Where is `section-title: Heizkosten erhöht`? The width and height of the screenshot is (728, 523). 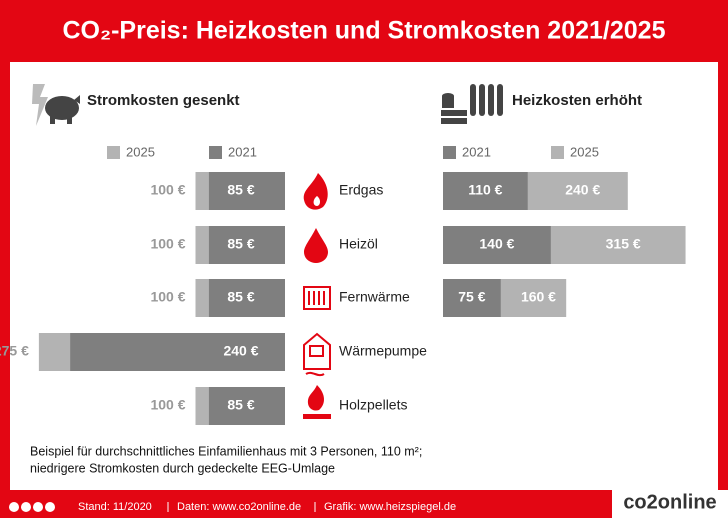
section-title: Heizkosten erhöht is located at coordinates (577, 100).